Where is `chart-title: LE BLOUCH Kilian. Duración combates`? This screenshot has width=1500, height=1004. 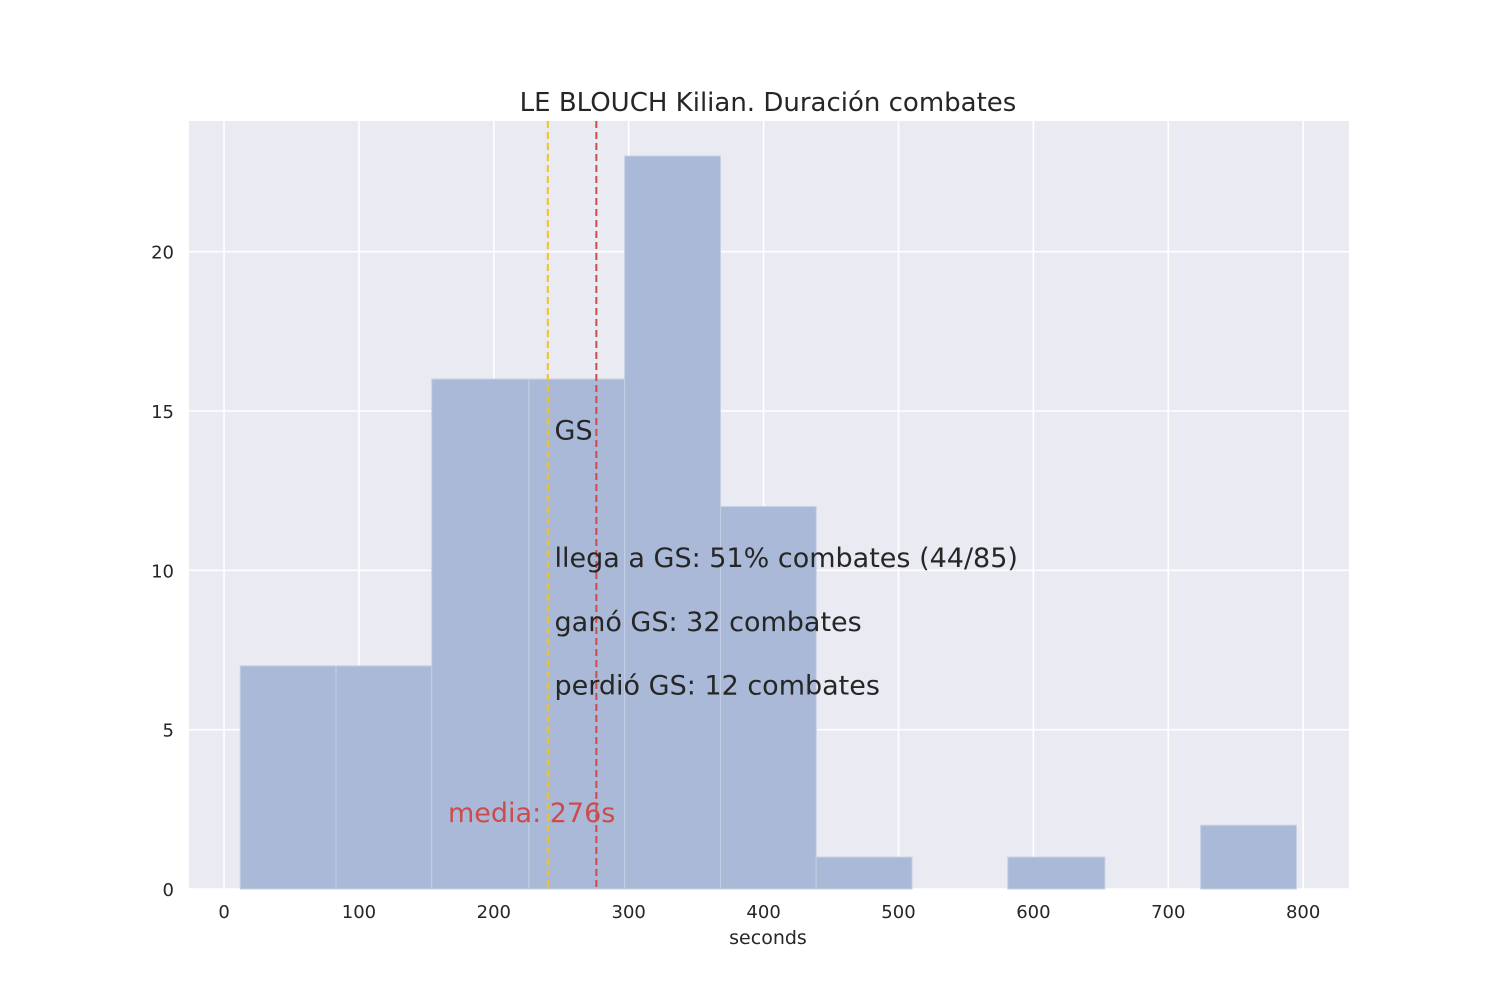 chart-title: LE BLOUCH Kilian. Duración combates is located at coordinates (768, 103).